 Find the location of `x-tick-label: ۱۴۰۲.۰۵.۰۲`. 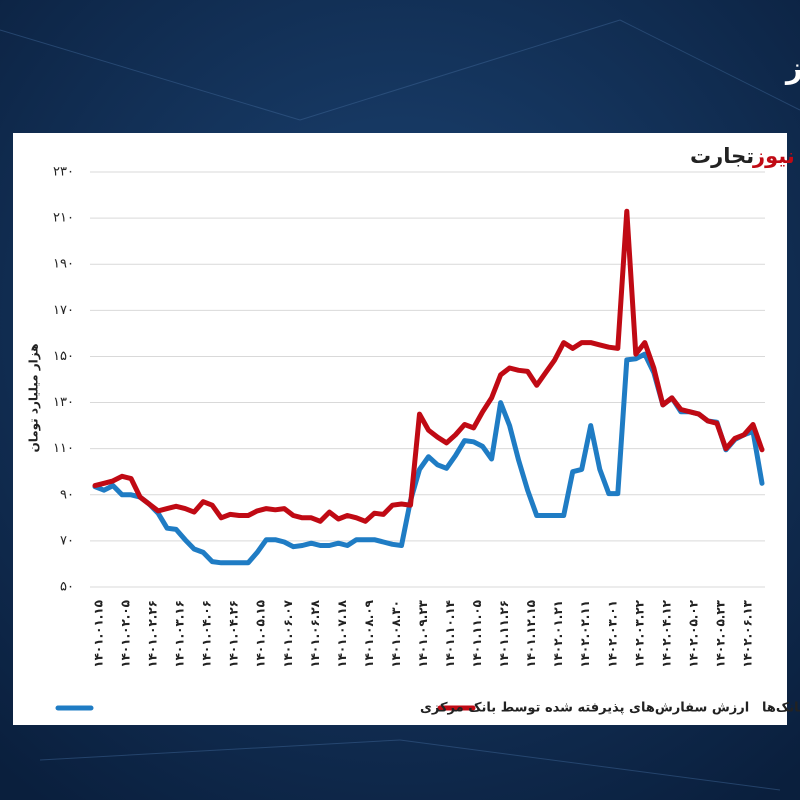

x-tick-label: ۱۴۰۲.۰۵.۰۲ is located at coordinates (693, 633).